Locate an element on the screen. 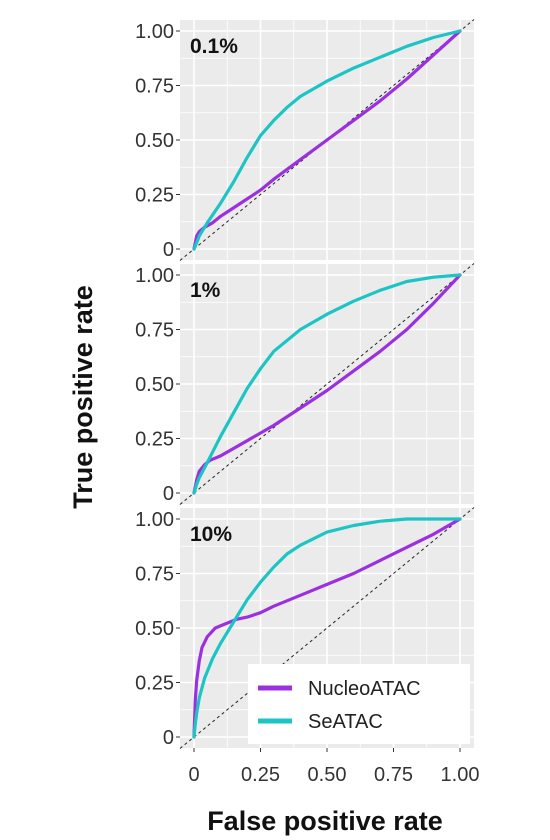  y-axis-title: True positive rate is located at coordinates (83, 397).